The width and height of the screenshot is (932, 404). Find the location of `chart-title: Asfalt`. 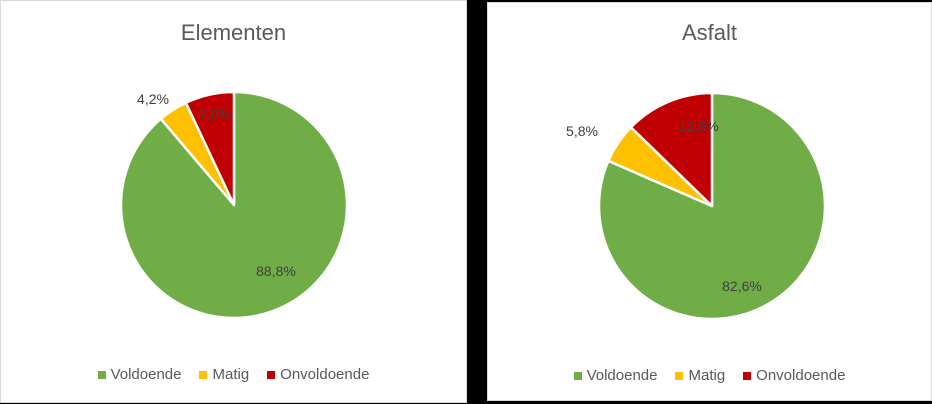

chart-title: Asfalt is located at coordinates (709, 32).